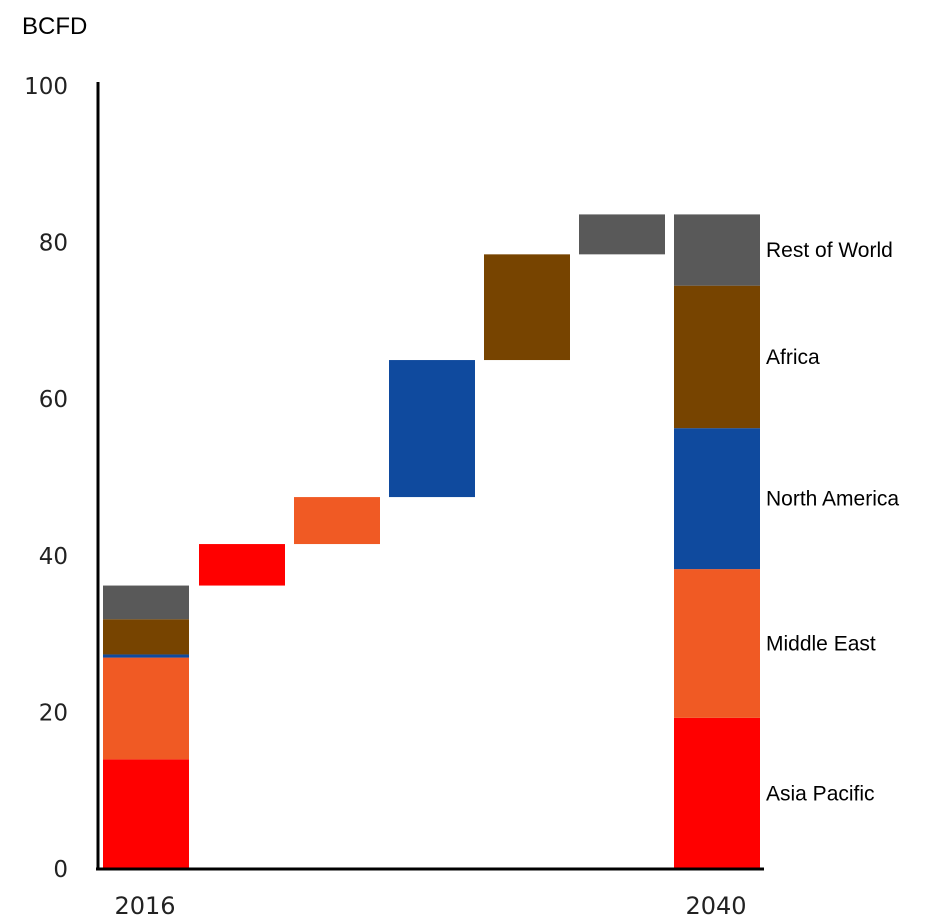 This screenshot has height=924, width=947. Describe the element at coordinates (53, 713) in the screenshot. I see `y-tick-label: 20` at that location.